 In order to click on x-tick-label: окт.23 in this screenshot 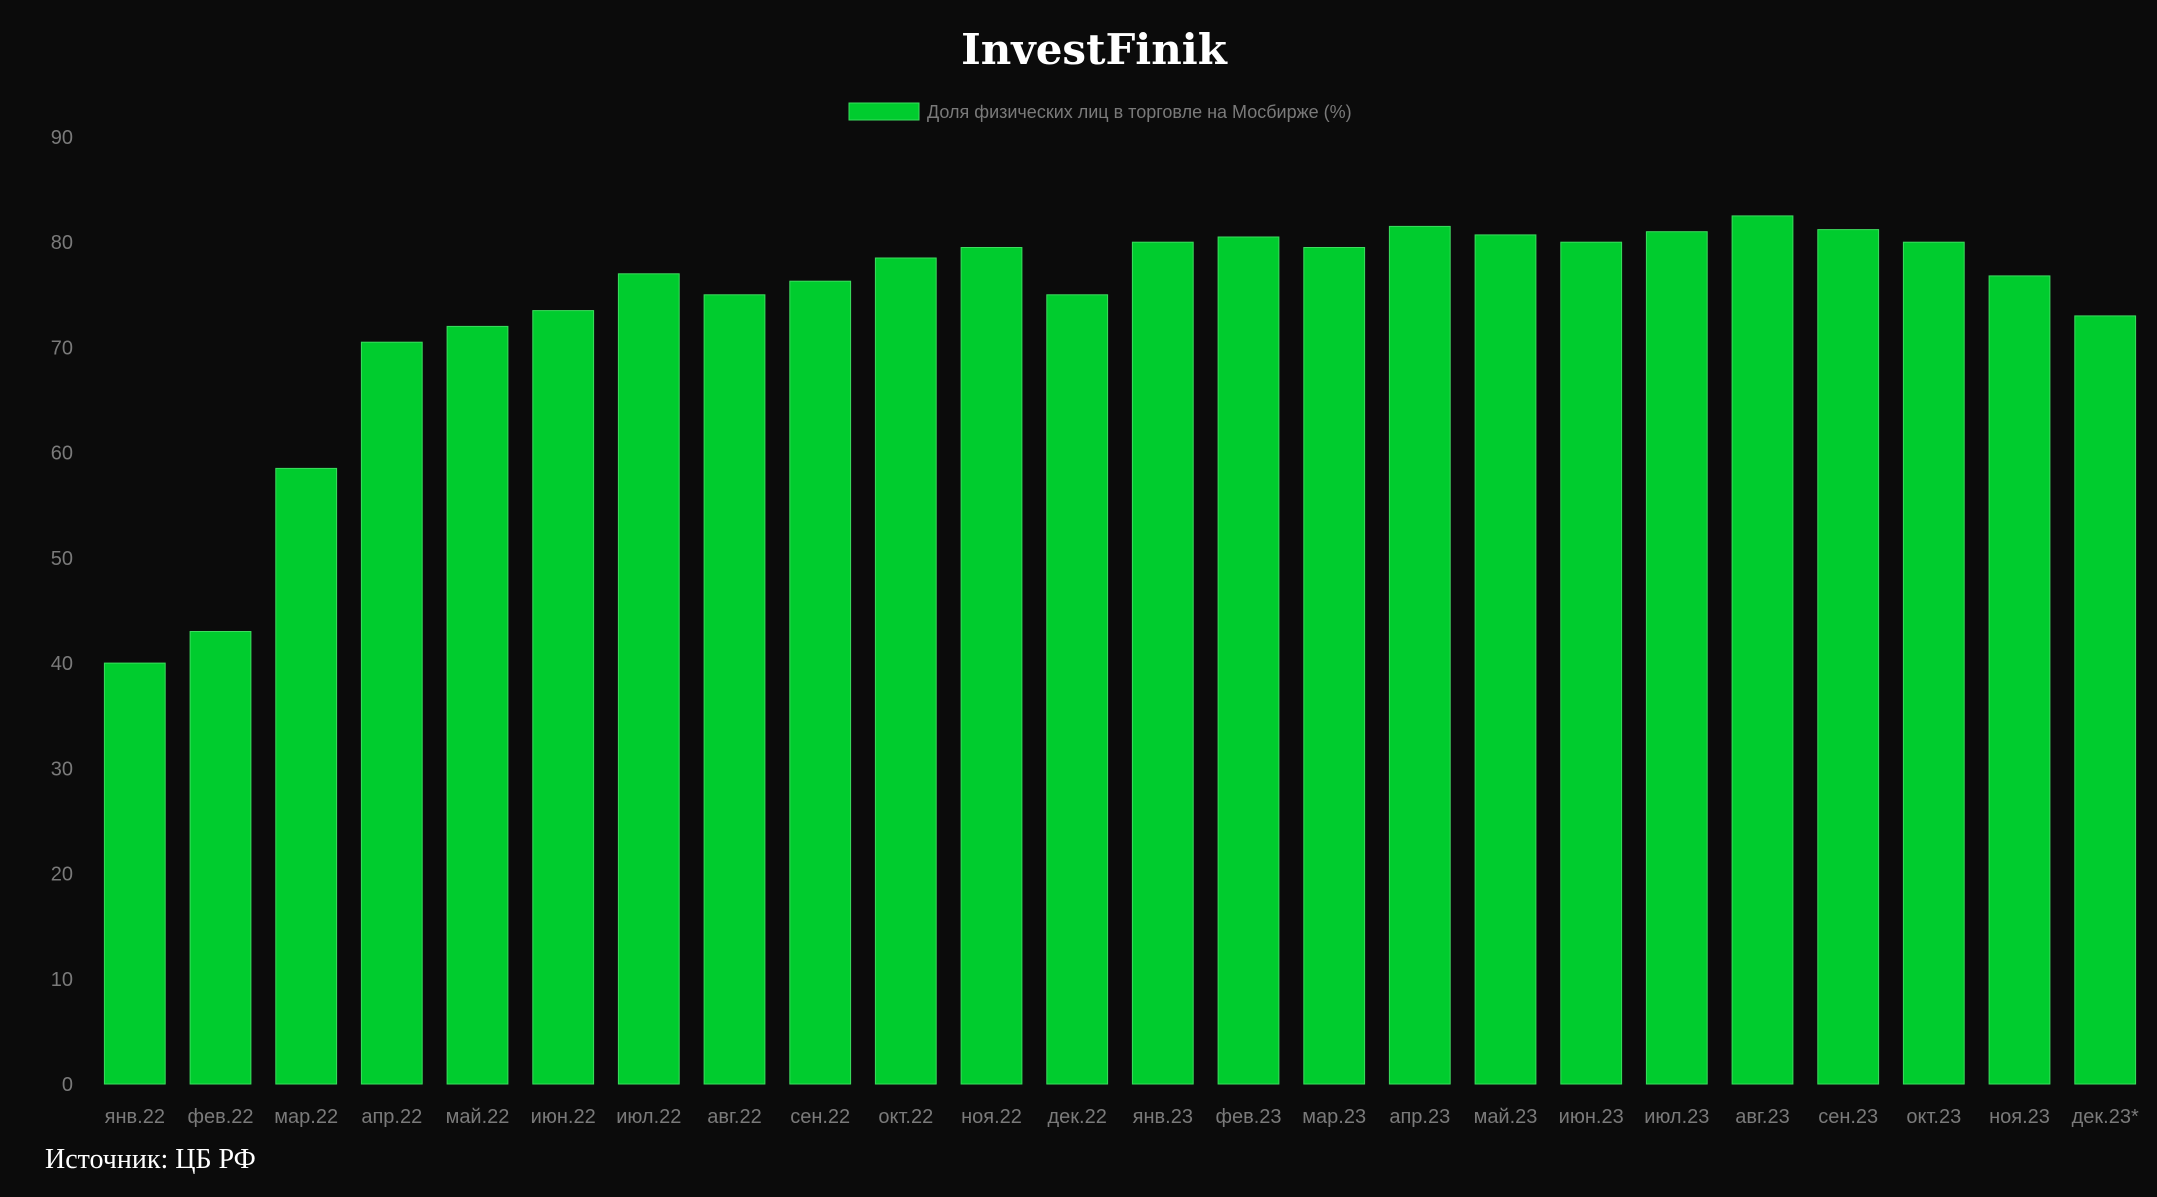, I will do `click(1933, 1117)`.